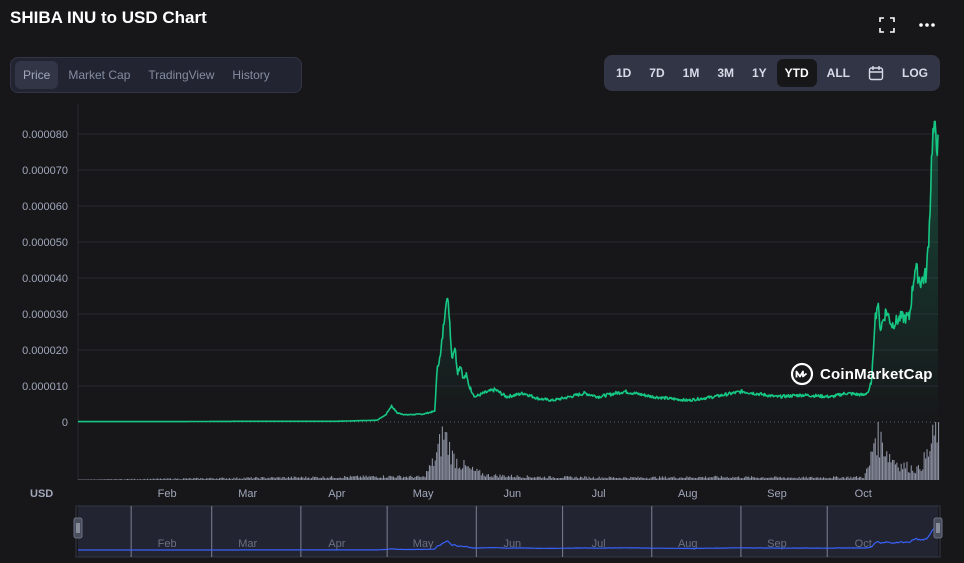  I want to click on range-7d-button: 7D, so click(657, 73).